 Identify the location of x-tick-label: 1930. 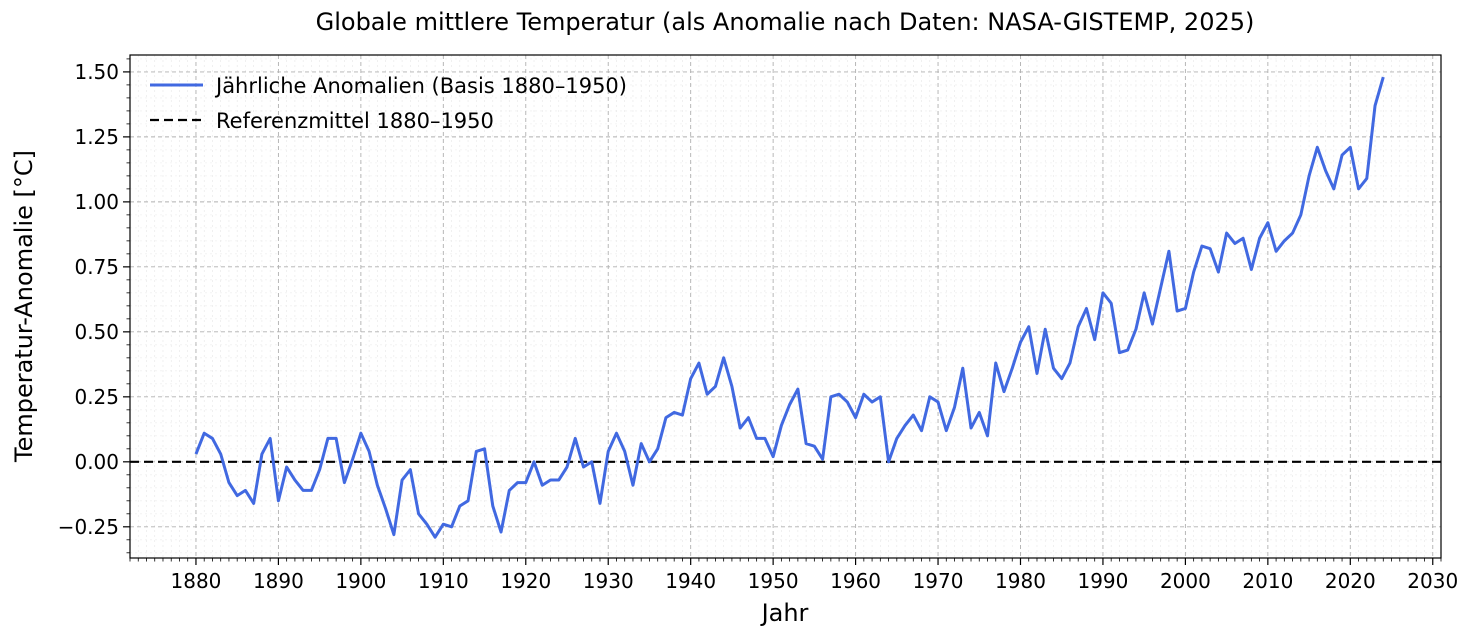
(608, 581).